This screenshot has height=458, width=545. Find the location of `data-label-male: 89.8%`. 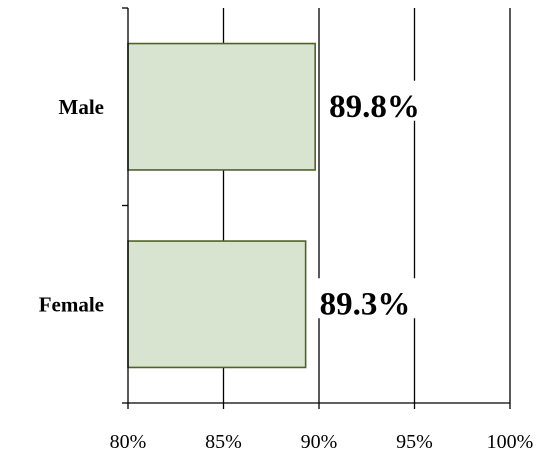

data-label-male: 89.8% is located at coordinates (374, 107).